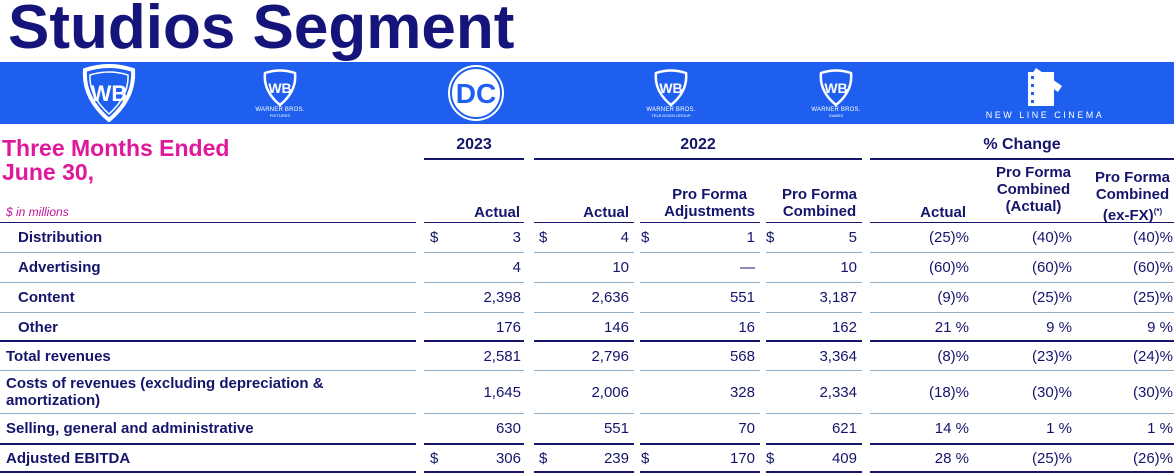  What do you see at coordinates (606, 212) in the screenshot?
I see `col-header-actual-2022: Actual` at bounding box center [606, 212].